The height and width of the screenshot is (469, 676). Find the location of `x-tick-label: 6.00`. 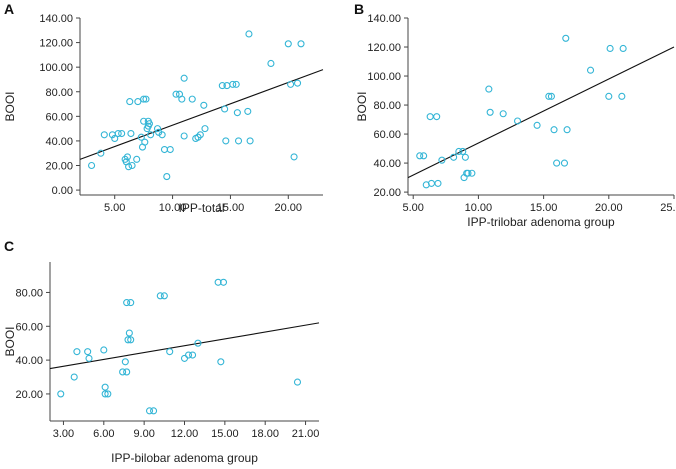

x-tick-label: 6.00 is located at coordinates (103, 434).